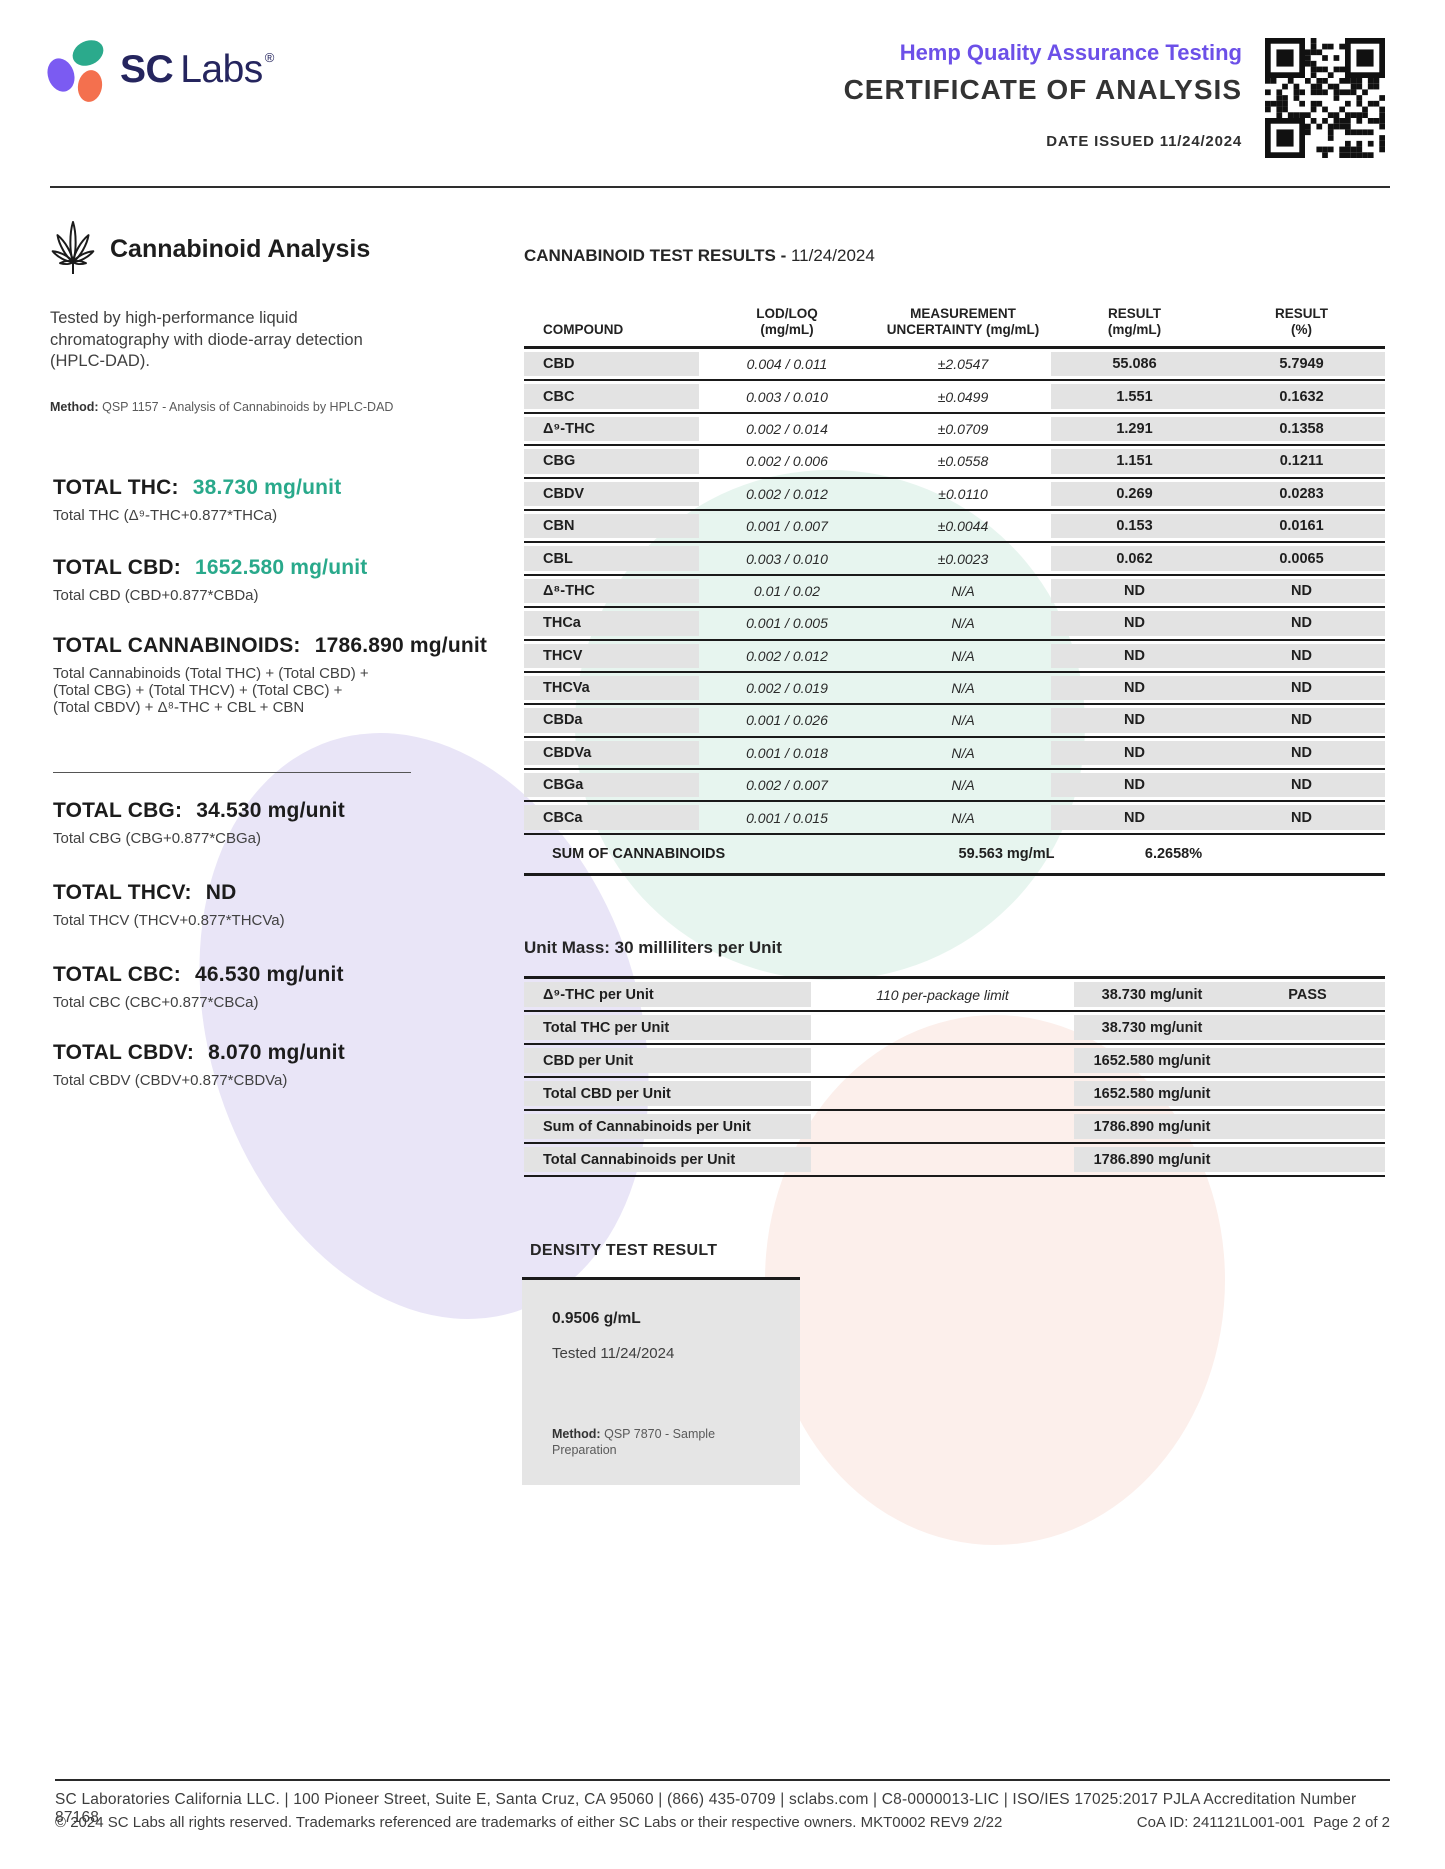 The height and width of the screenshot is (1869, 1445). What do you see at coordinates (165, 515) in the screenshot?
I see `total-formula: Total THC (Δ⁹-THC+0.877*THCa)` at bounding box center [165, 515].